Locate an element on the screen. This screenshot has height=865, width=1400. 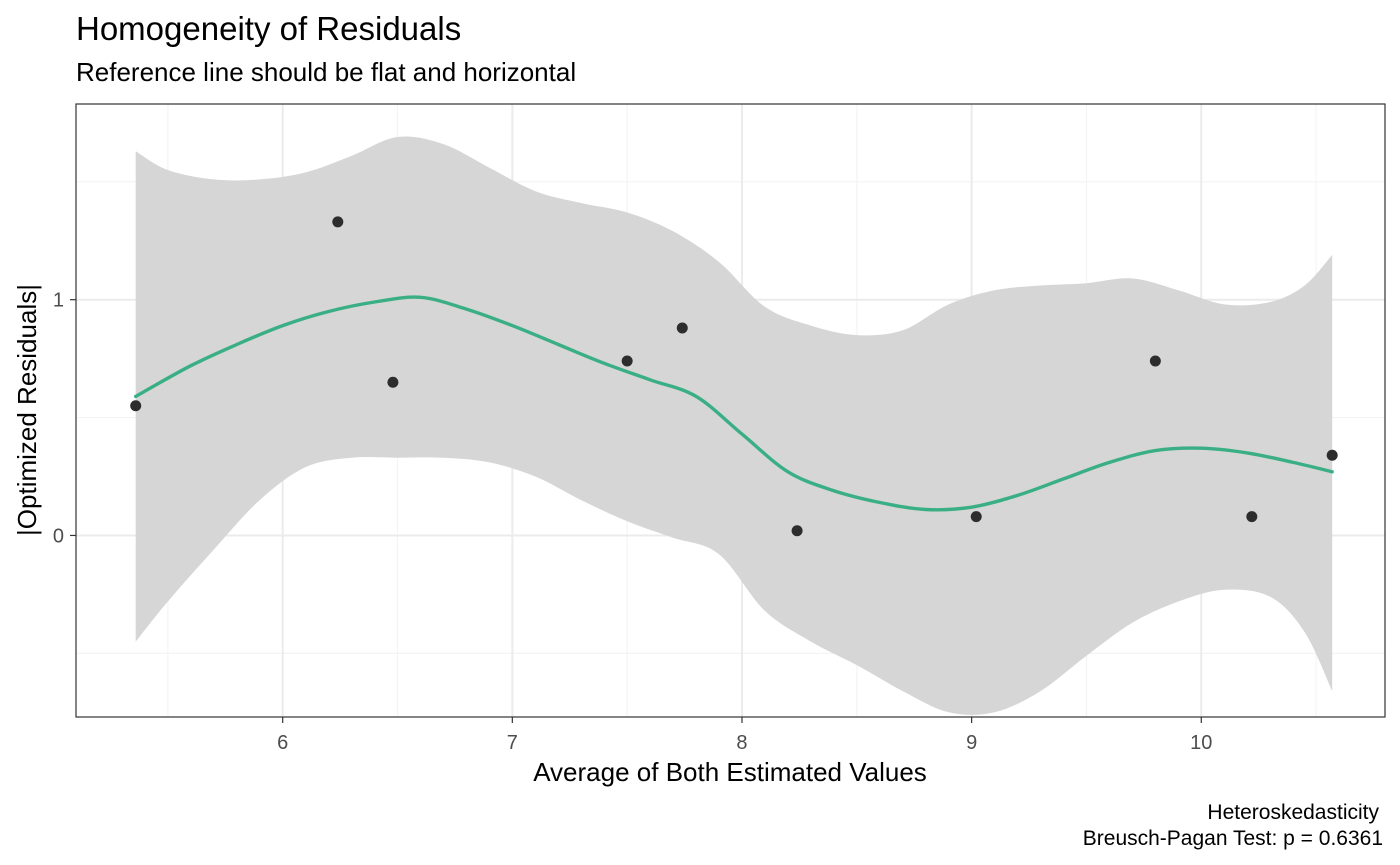
x-axis-ticks: 6 7 8 9 10 is located at coordinates (744, 735).